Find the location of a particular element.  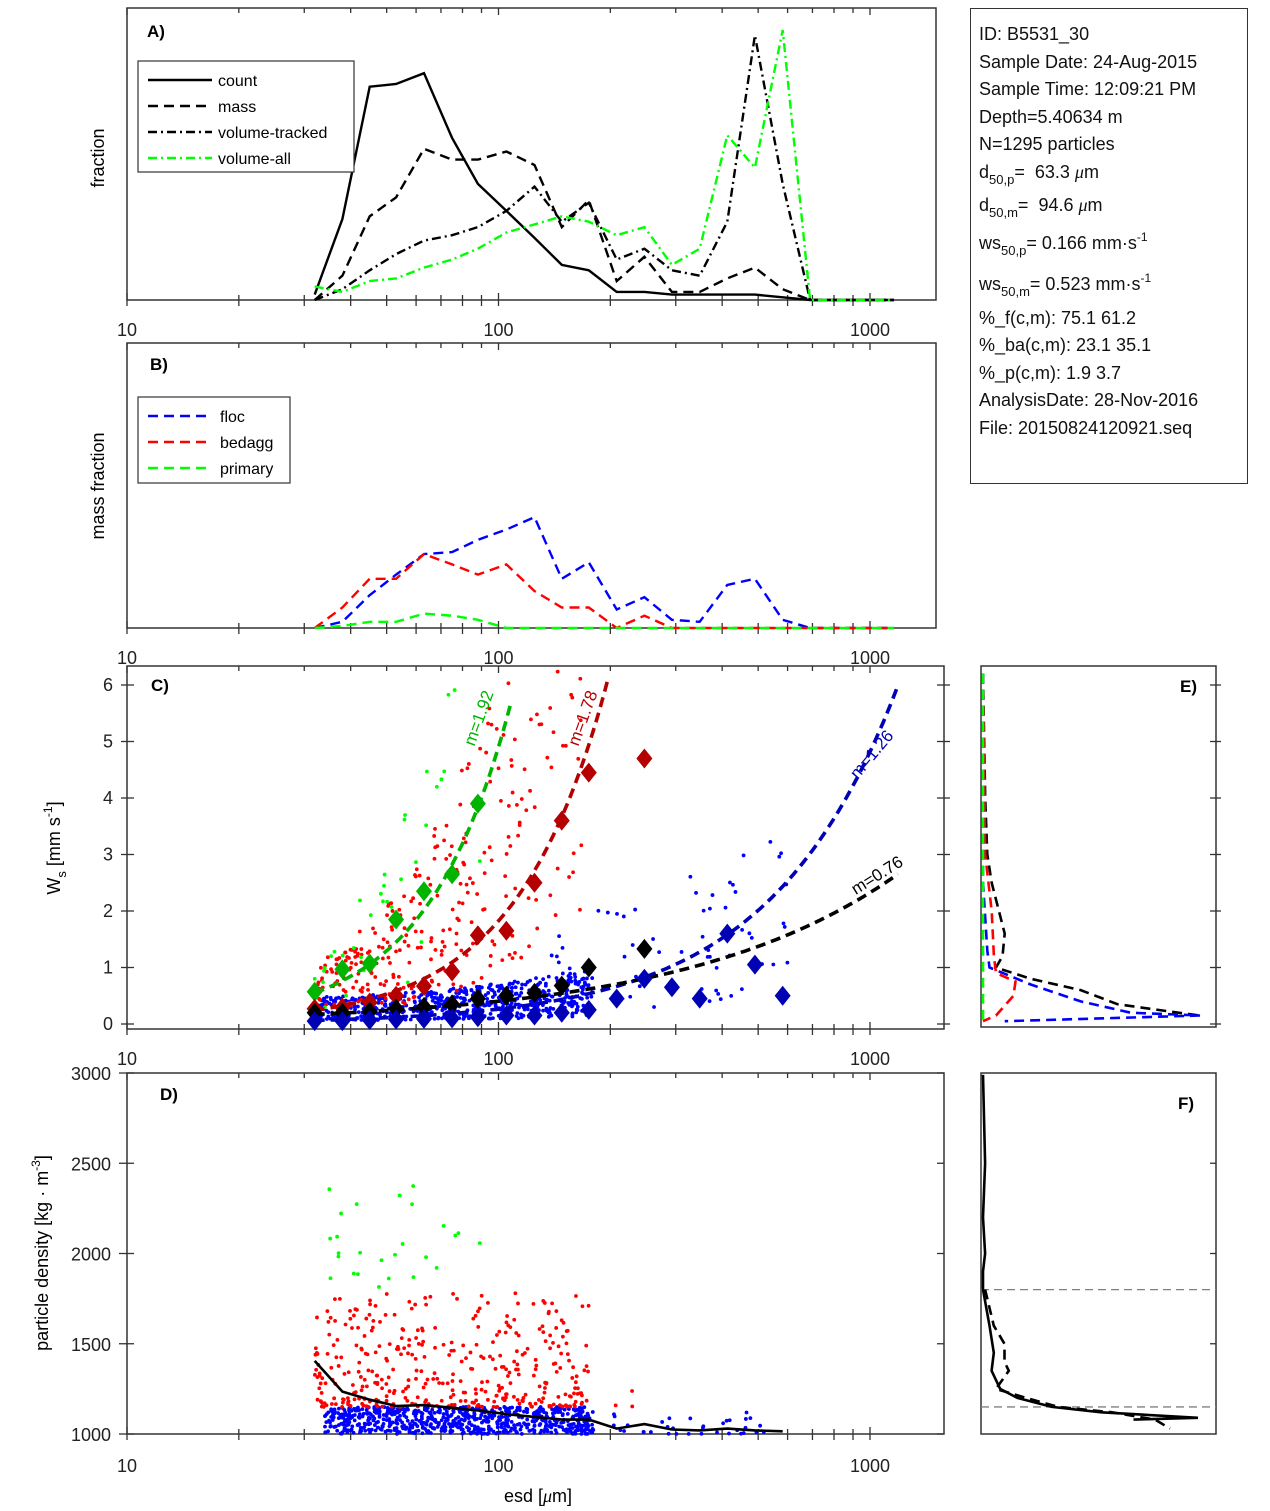

panel-f-axes-box is located at coordinates (1098, 1253).